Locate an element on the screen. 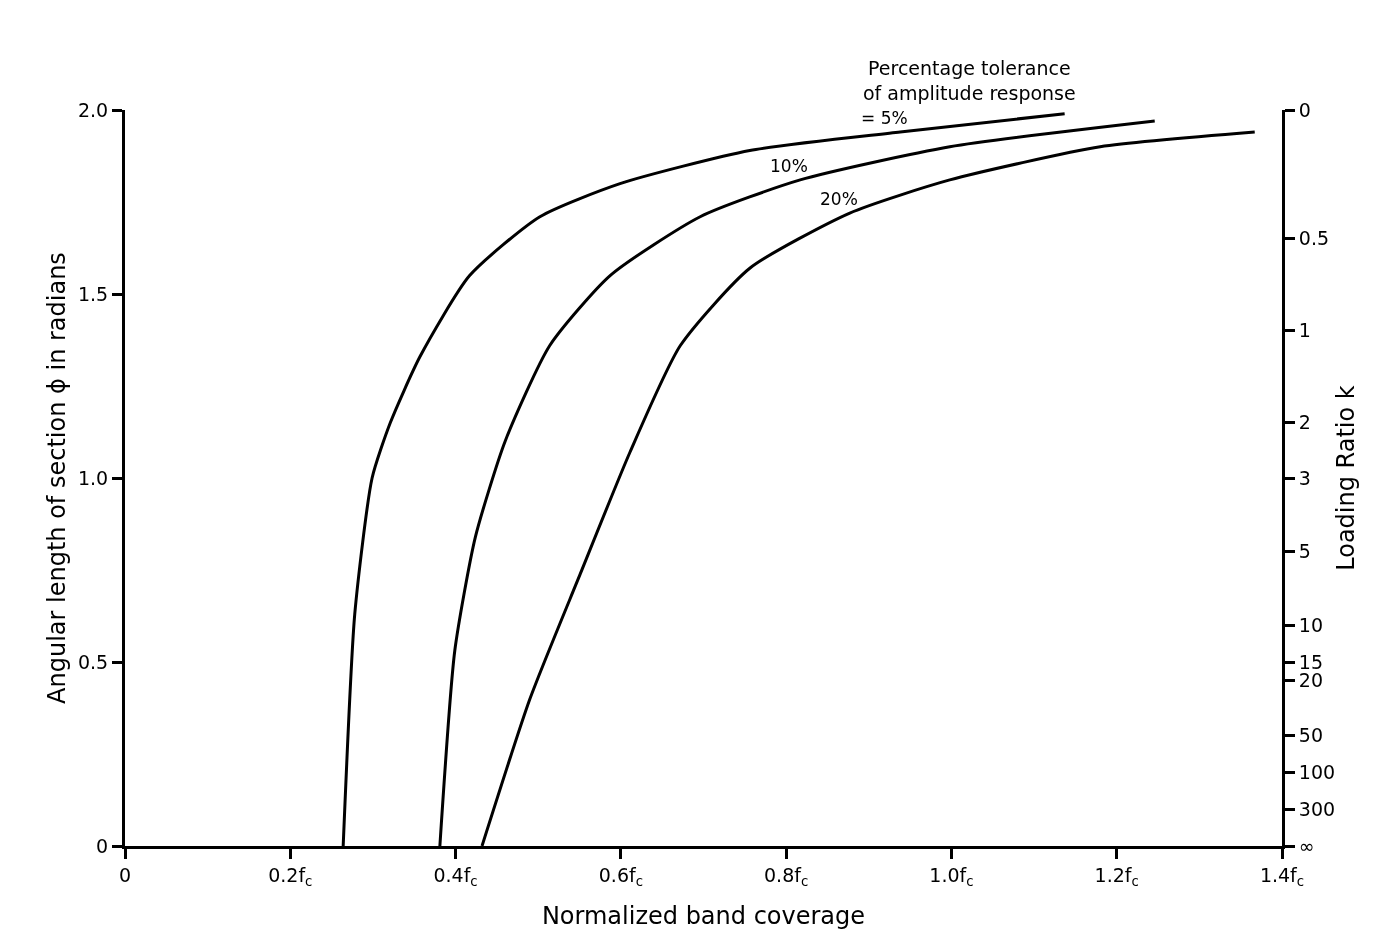  series-label: 10% is located at coordinates (789, 166).